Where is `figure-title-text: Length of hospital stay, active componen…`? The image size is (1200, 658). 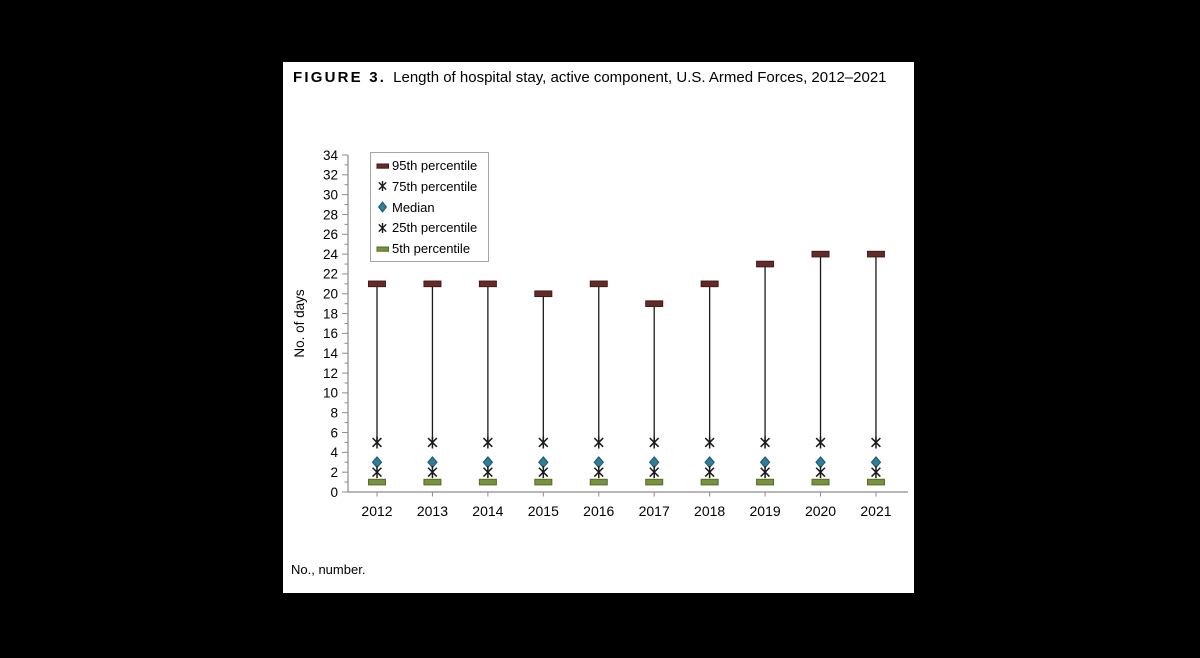
figure-title-text: Length of hospital stay, active componen… is located at coordinates (640, 77).